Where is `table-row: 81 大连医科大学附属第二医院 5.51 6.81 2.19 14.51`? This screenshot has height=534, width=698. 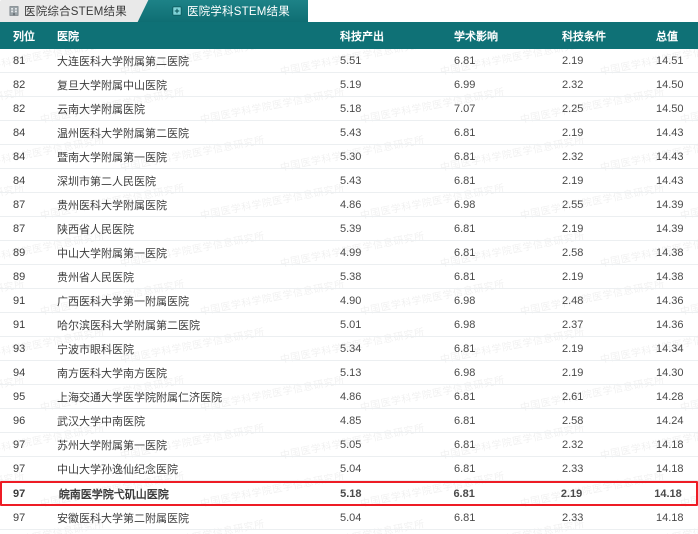
table-row: 81 大连医科大学附属第二医院 5.51 6.81 2.19 14.51 is located at coordinates (349, 61).